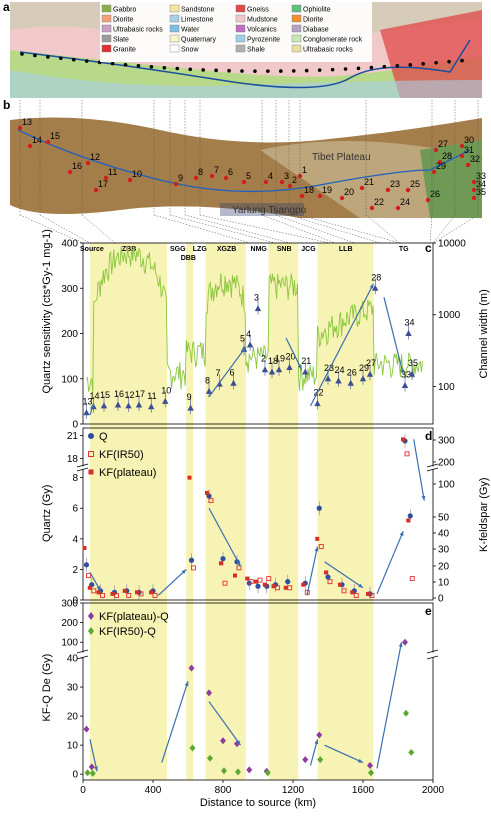  I want to click on panel-e-ytick-label: 20, so click(73, 717).